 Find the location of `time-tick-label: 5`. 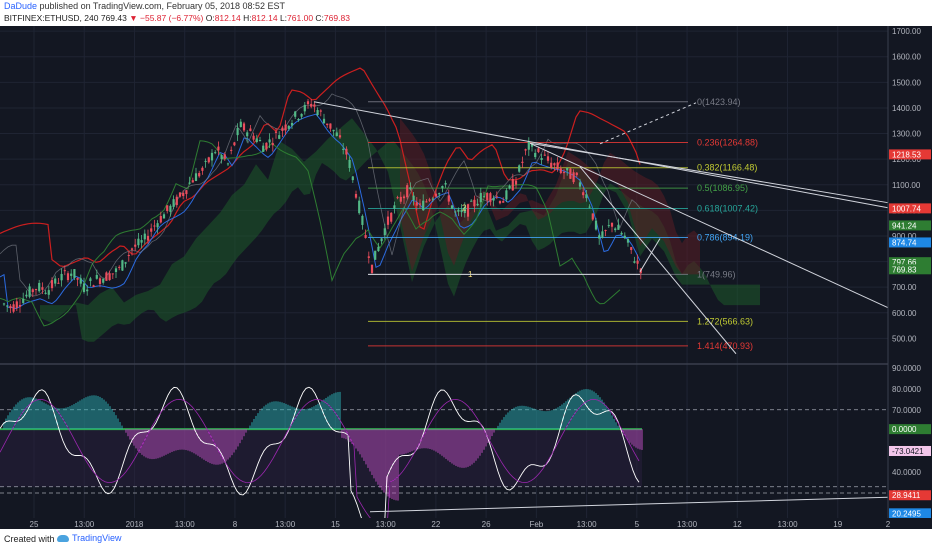

time-tick-label: 5 is located at coordinates (637, 524).